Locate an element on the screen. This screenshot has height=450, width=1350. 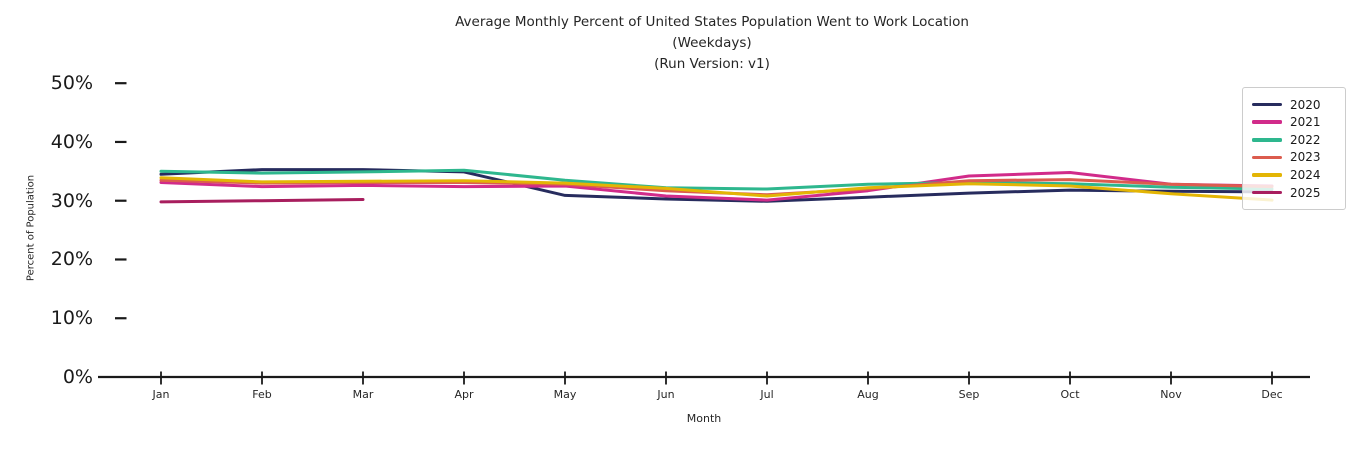
legend-item-2024: 2024 is located at coordinates (1294, 175).